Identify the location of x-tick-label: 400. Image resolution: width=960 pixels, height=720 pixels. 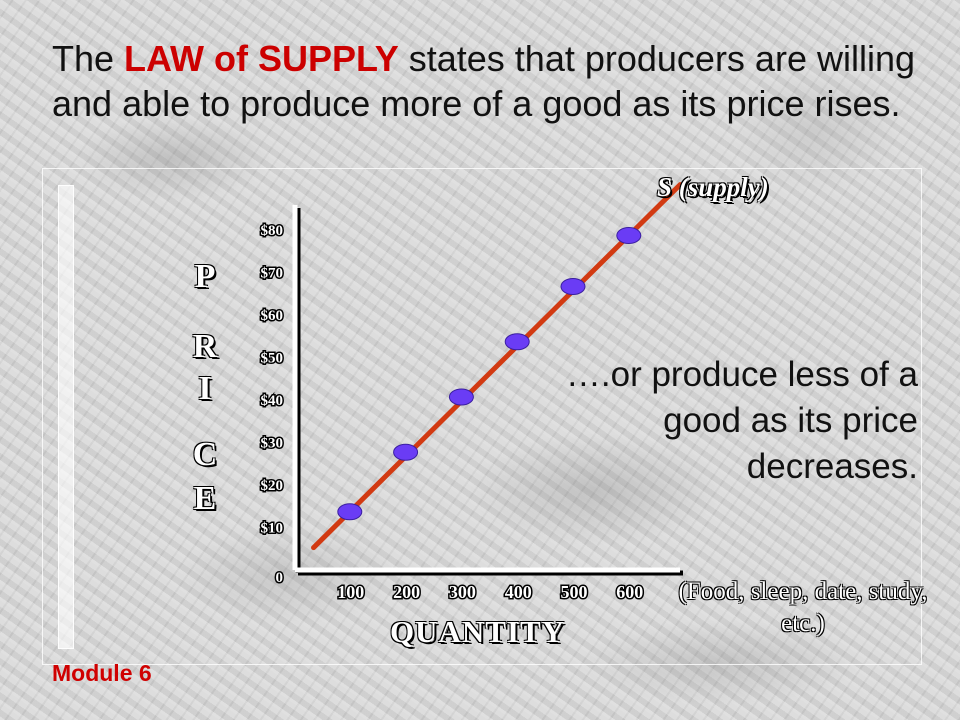
(518, 592).